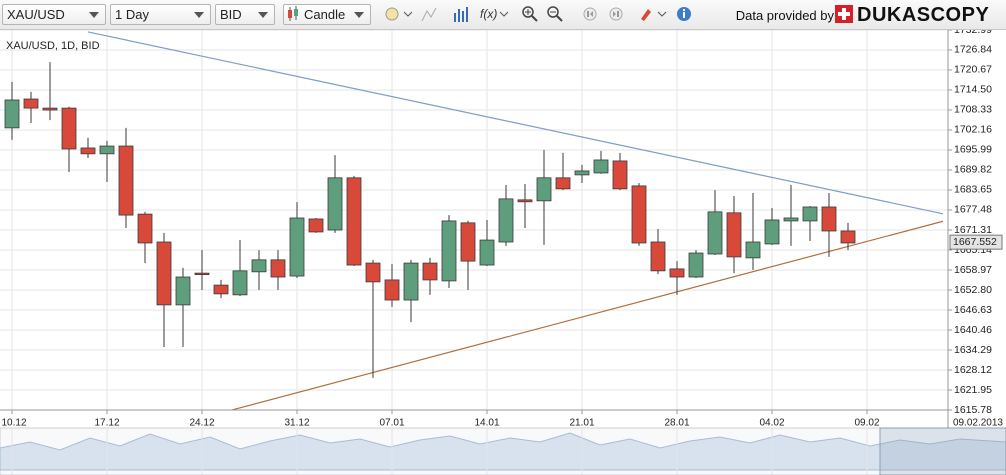  I want to click on last-price-label: 1667.552, so click(975, 242).